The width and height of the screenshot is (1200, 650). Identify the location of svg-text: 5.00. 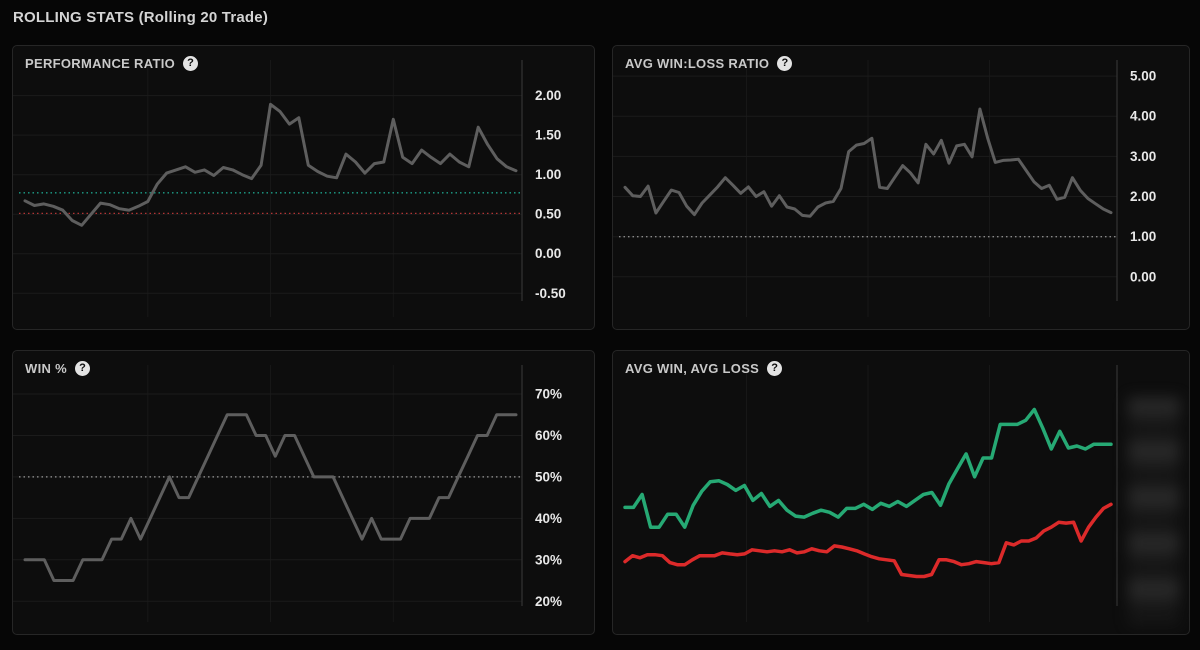
(1143, 76).